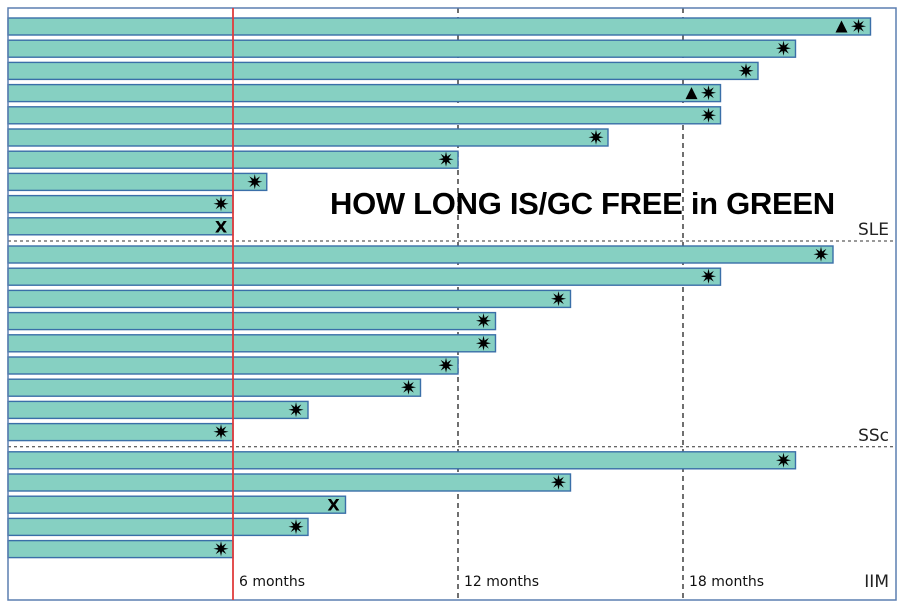 The width and height of the screenshot is (914, 610). What do you see at coordinates (726, 582) in the screenshot?
I see `x-tick-label: 18 months` at bounding box center [726, 582].